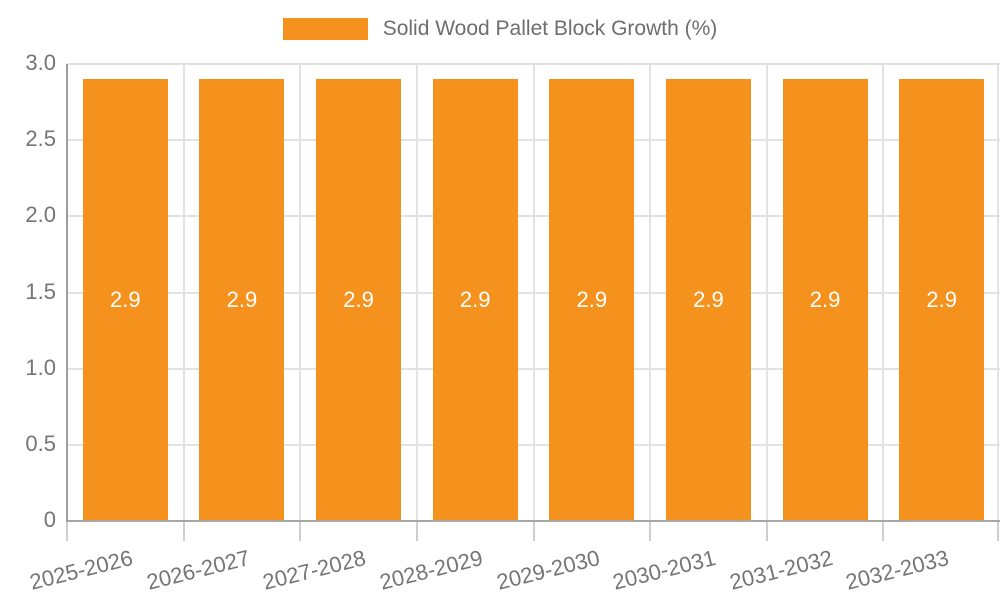 The height and width of the screenshot is (600, 1000). I want to click on x-axis-tick-label: 2025-2026, so click(81, 570).